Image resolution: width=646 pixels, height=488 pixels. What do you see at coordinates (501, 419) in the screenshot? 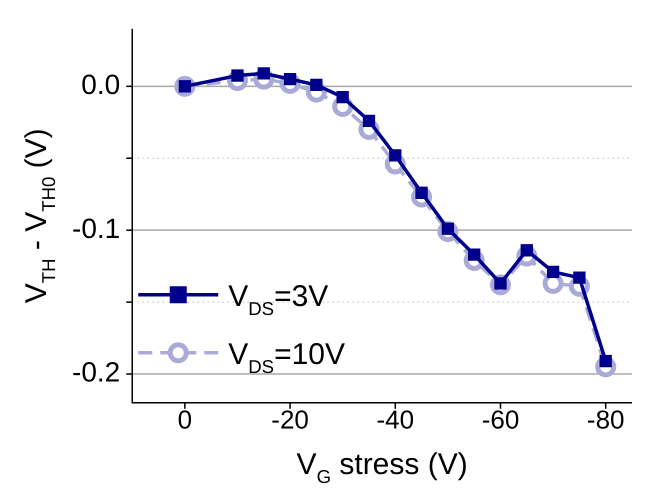
I see `x-tick-label: -60` at bounding box center [501, 419].